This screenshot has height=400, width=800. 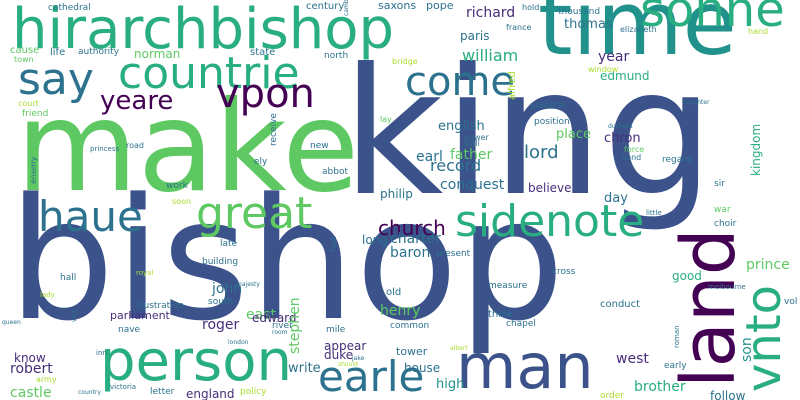 I want to click on word-charter: charter, so click(x=415, y=239).